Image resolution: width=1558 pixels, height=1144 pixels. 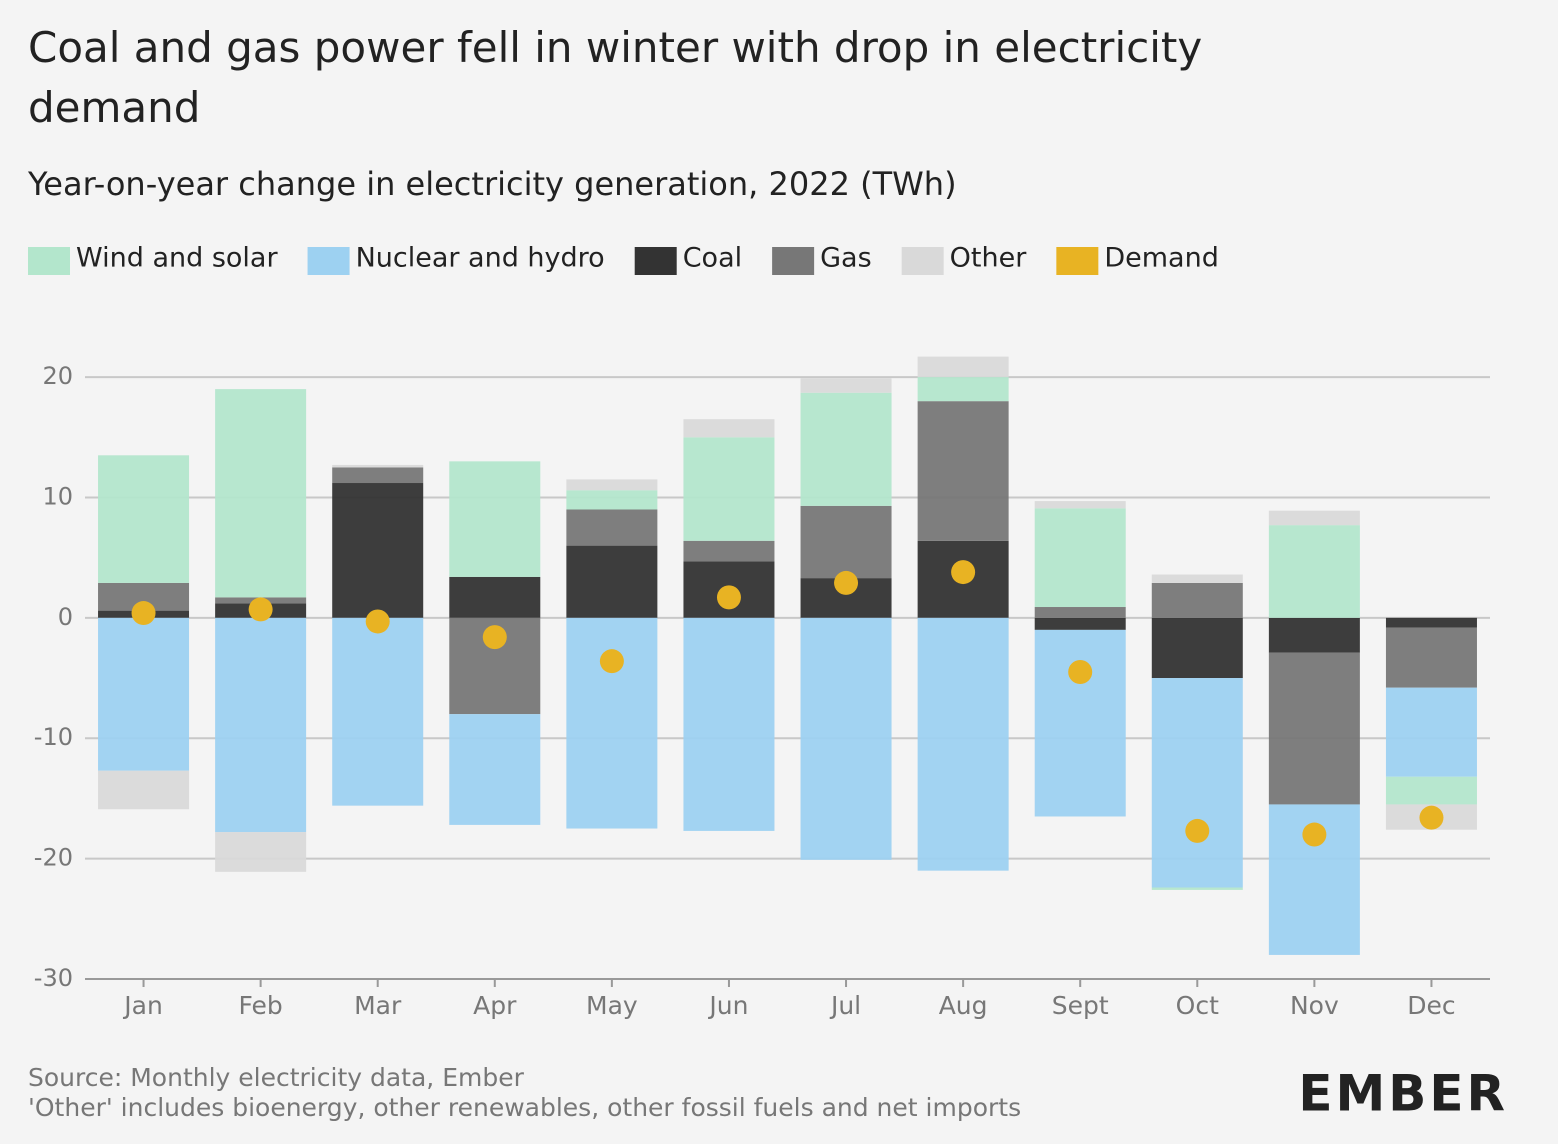 I want to click on y-tick-label: 0, so click(x=65, y=617).